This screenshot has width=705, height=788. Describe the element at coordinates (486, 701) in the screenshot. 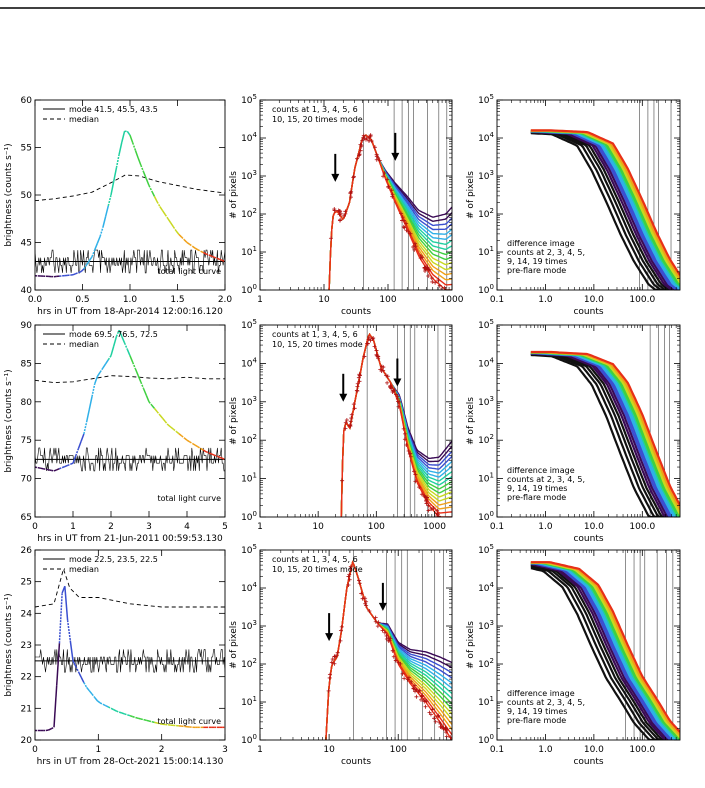

I see `y-tick-label: 10¹` at that location.